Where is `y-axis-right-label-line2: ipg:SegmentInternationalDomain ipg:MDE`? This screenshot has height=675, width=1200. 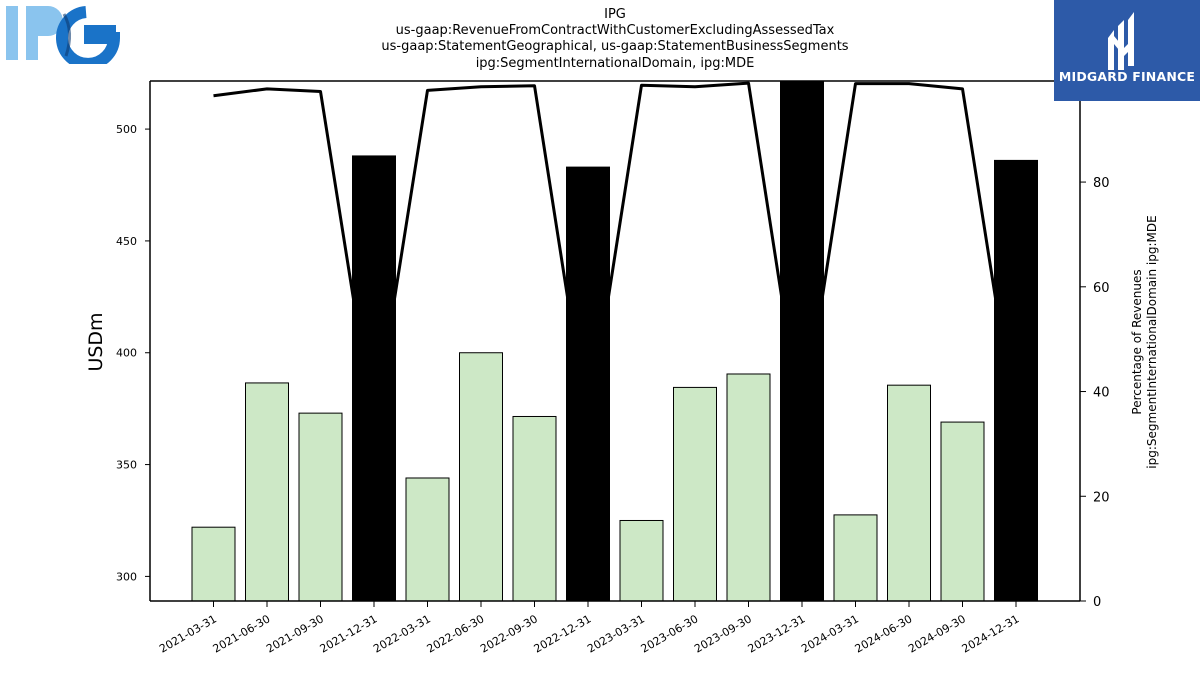 y-axis-right-label-line2: ipg:SegmentInternationalDomain ipg:MDE is located at coordinates (1152, 341).